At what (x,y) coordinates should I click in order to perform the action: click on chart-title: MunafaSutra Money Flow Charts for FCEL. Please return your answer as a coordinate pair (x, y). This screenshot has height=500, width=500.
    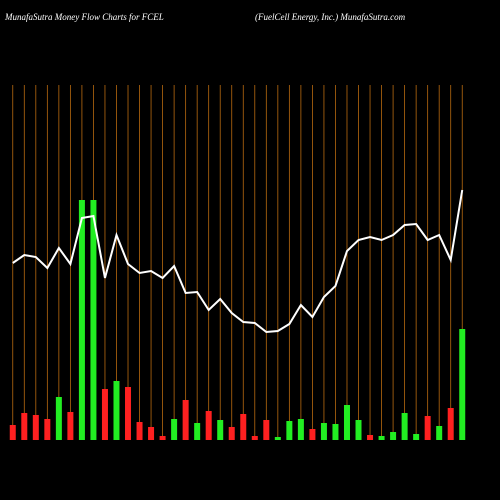
    Looking at the image, I should click on (84, 17).